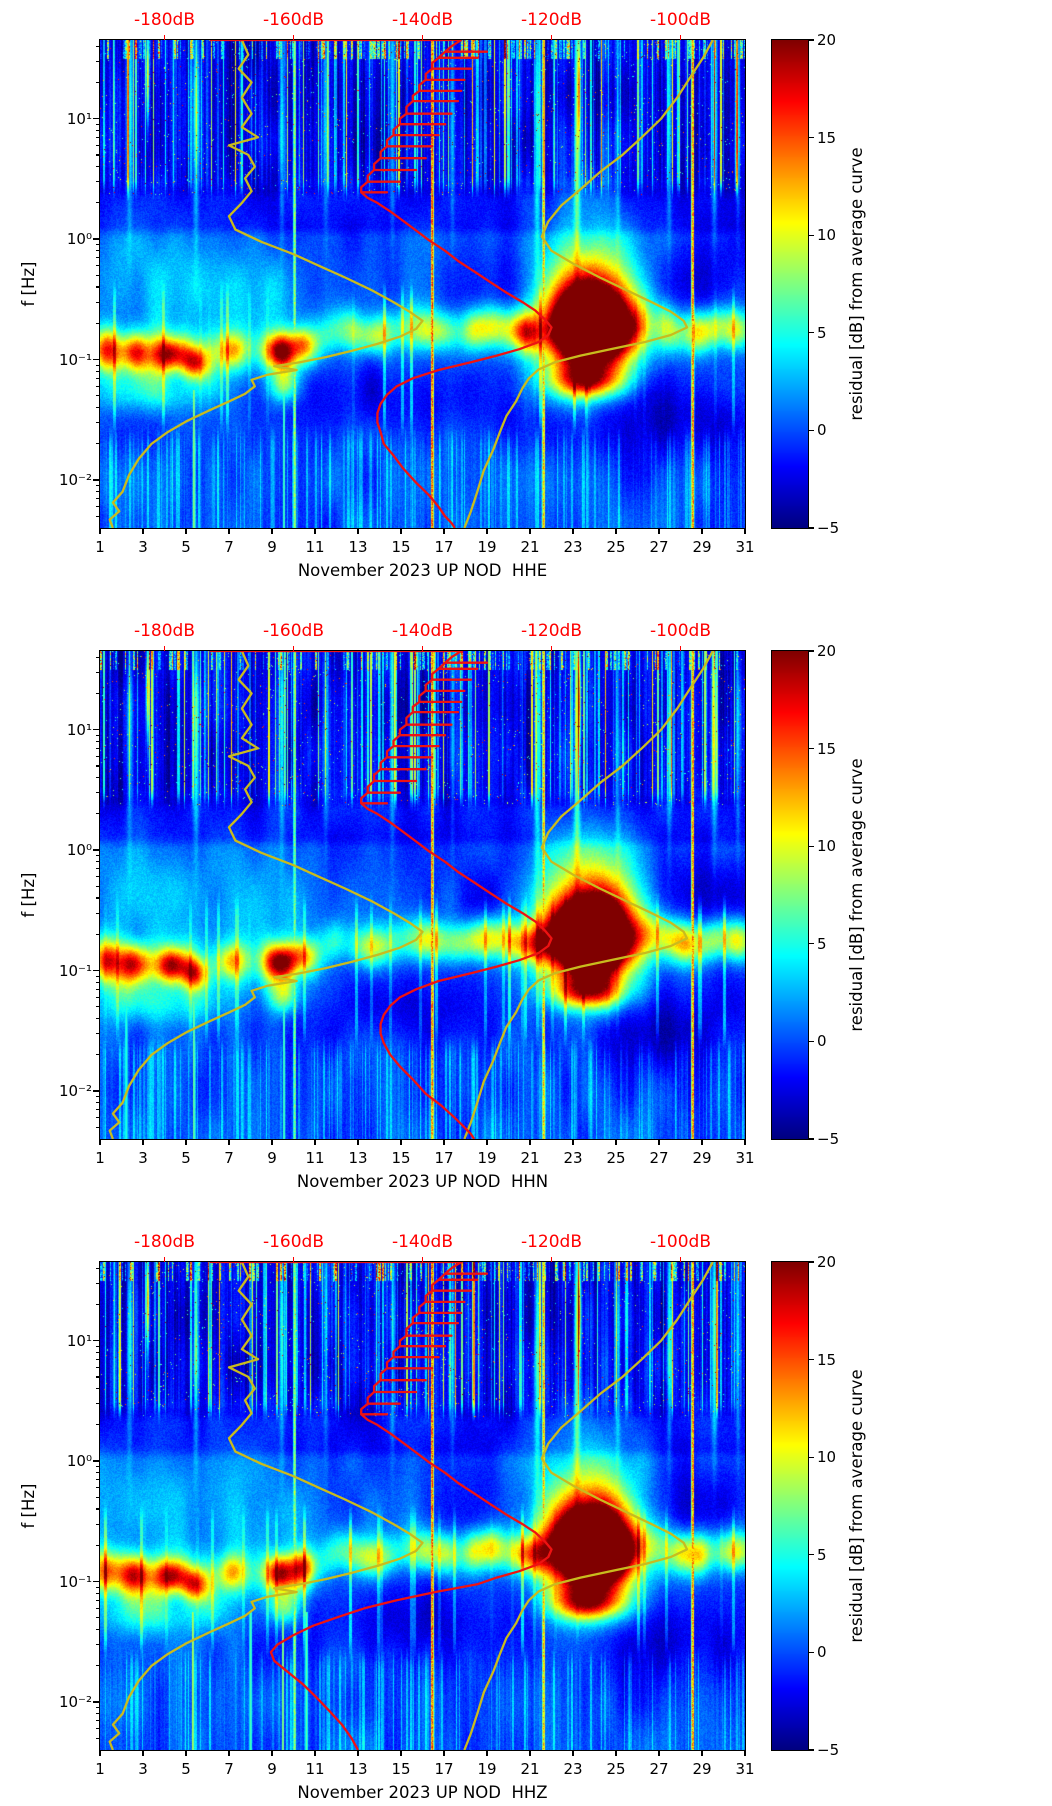 The height and width of the screenshot is (1806, 1052). I want to click on y-axis-label: f [Hz], so click(28, 284).